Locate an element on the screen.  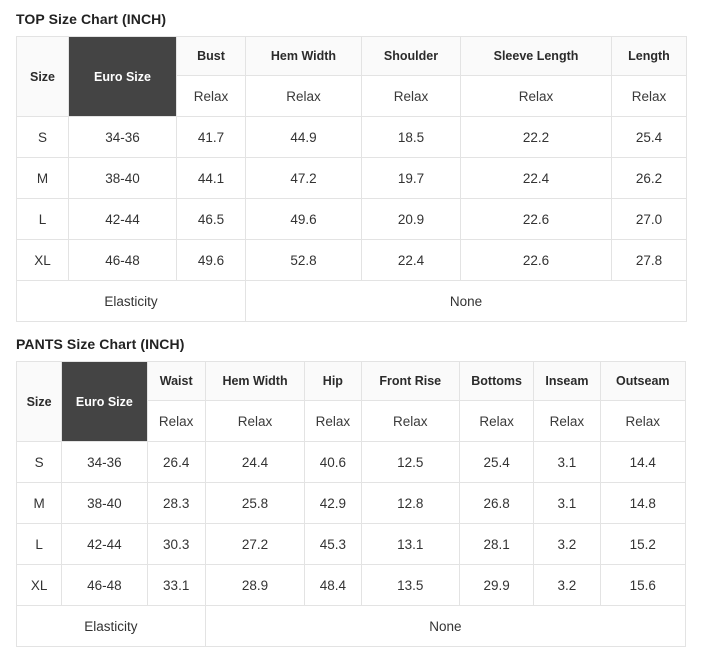
table-row: L 42-44 46.5 49.6 20.9 22.6 27.0 is located at coordinates (351, 219).